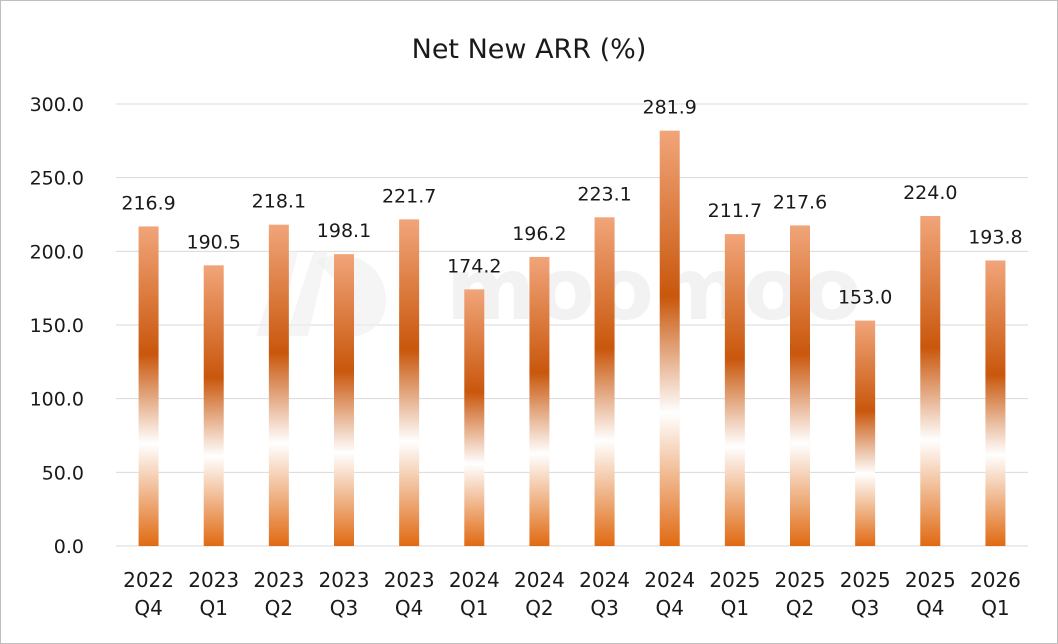 The image size is (1058, 644). What do you see at coordinates (214, 242) in the screenshot?
I see `data-label: 190.5` at bounding box center [214, 242].